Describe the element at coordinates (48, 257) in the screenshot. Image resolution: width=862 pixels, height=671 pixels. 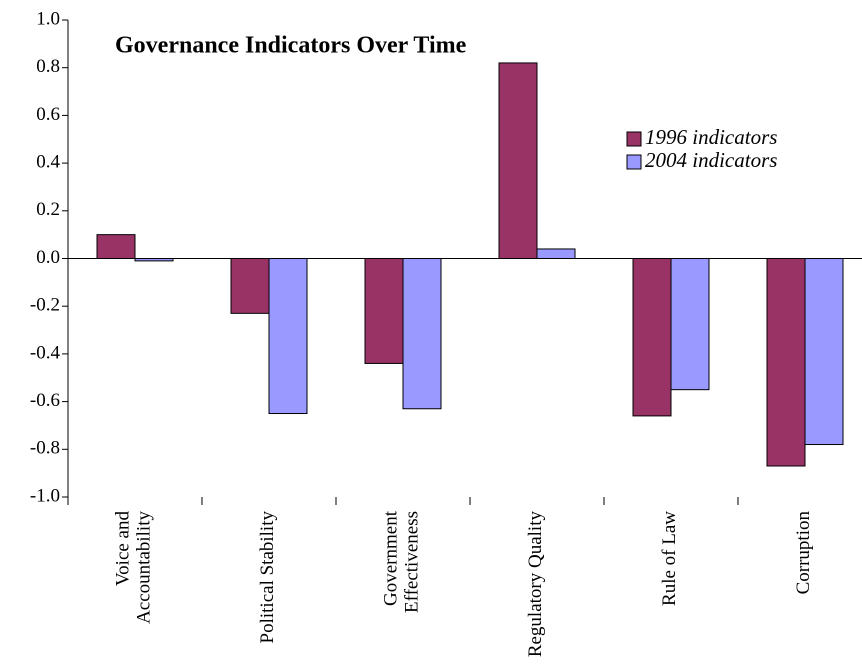
I see `y-tick-label: 0.0` at that location.